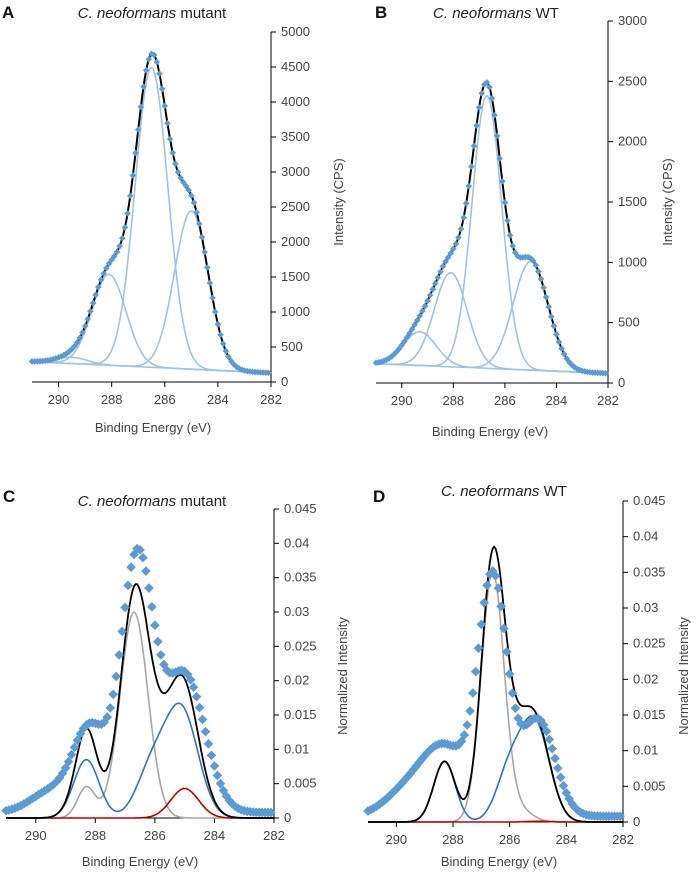 This screenshot has width=699, height=879. What do you see at coordinates (274, 835) in the screenshot?
I see `panel-c-x-tick-label: 282` at bounding box center [274, 835].